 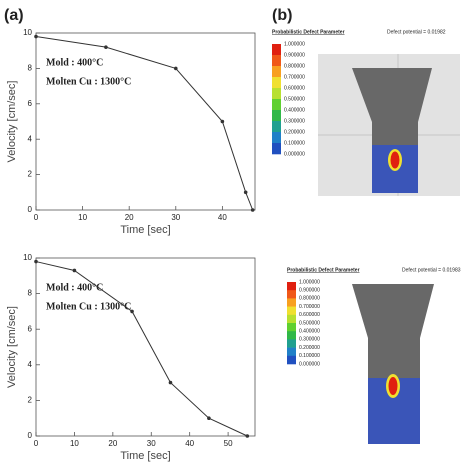 I want to click on x-tick-label: 50, so click(x=228, y=443).